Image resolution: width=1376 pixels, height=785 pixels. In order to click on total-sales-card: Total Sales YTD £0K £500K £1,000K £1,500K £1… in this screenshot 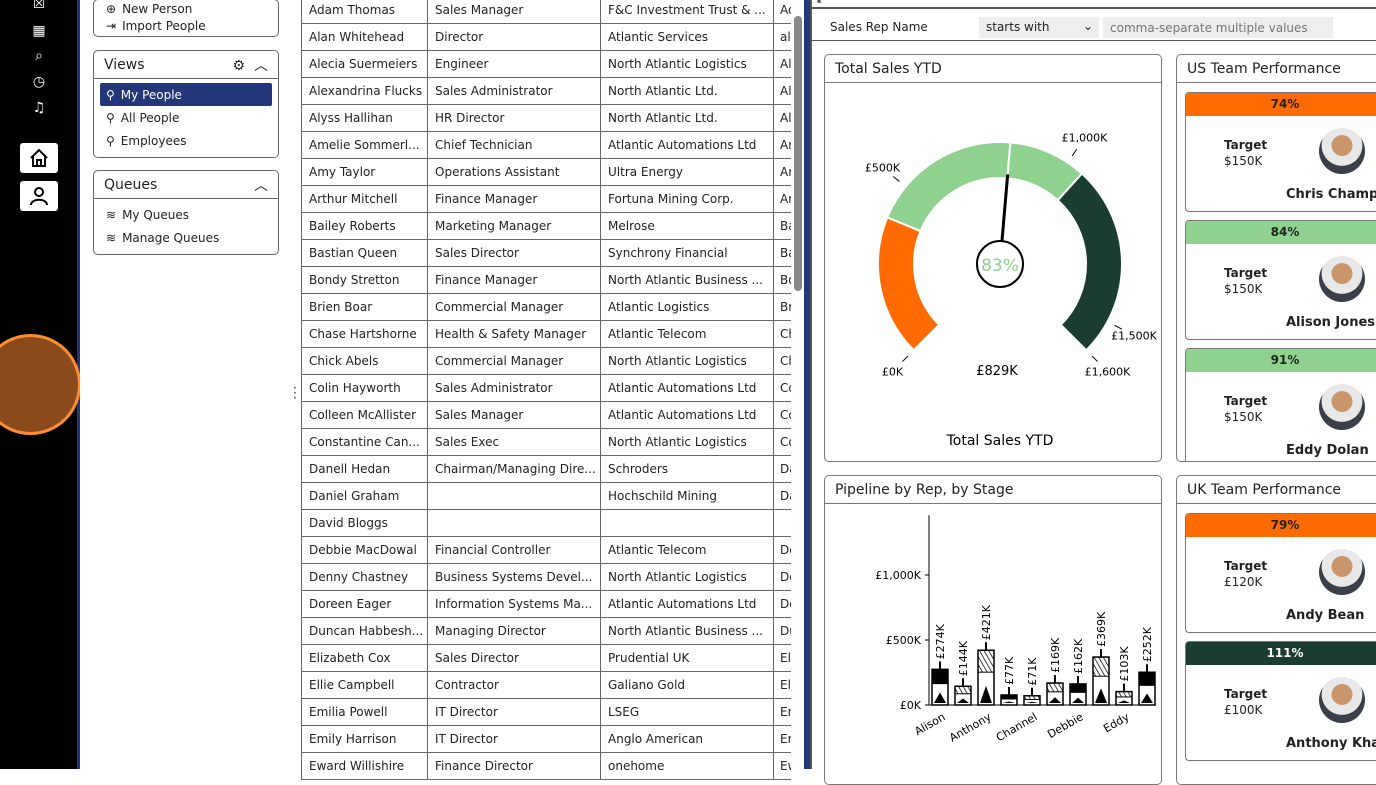, I will do `click(993, 258)`.